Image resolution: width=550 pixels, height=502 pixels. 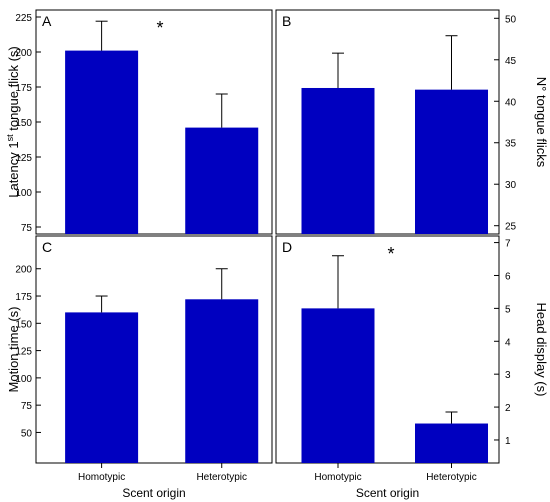 What do you see at coordinates (541, 350) in the screenshot?
I see `y-axis-label: Head display (s)` at bounding box center [541, 350].